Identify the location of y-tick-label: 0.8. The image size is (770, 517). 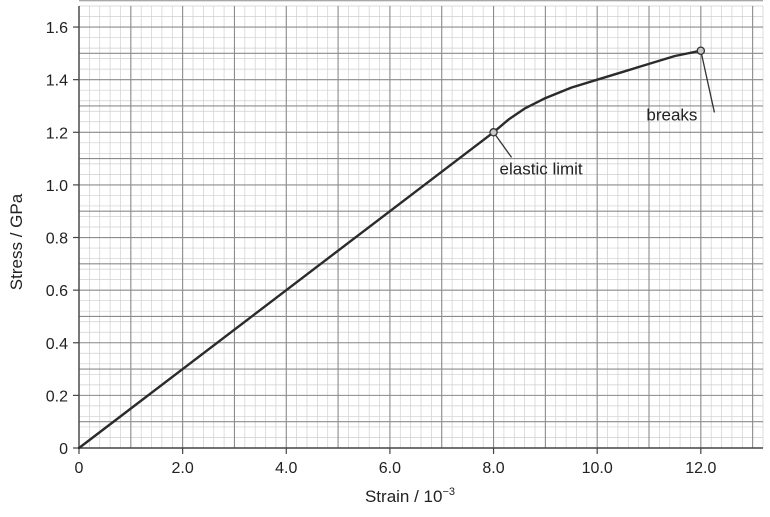
(57, 239).